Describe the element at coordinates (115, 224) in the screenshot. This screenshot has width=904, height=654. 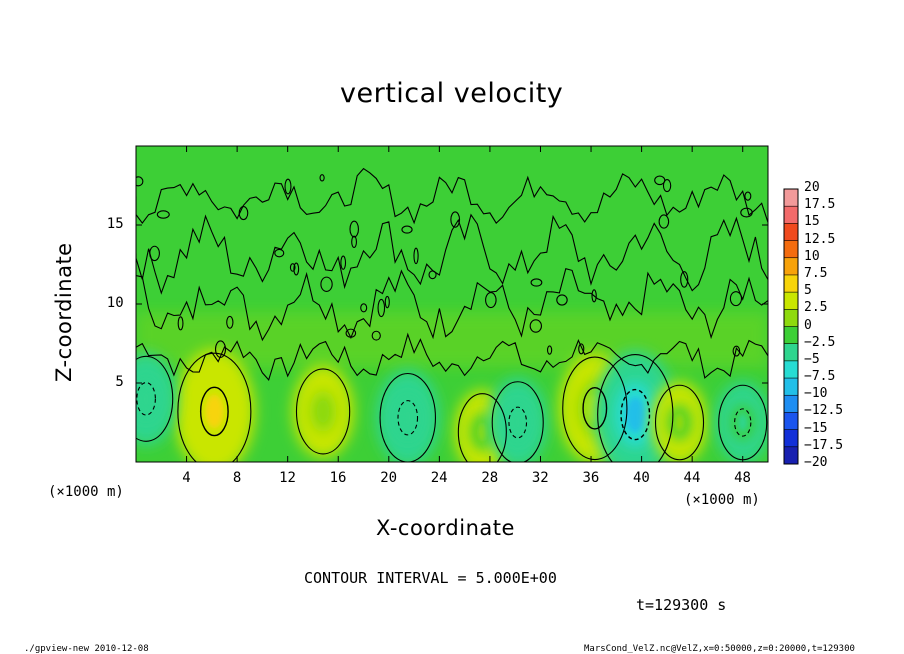
I see `y-tick-label: 15` at that location.